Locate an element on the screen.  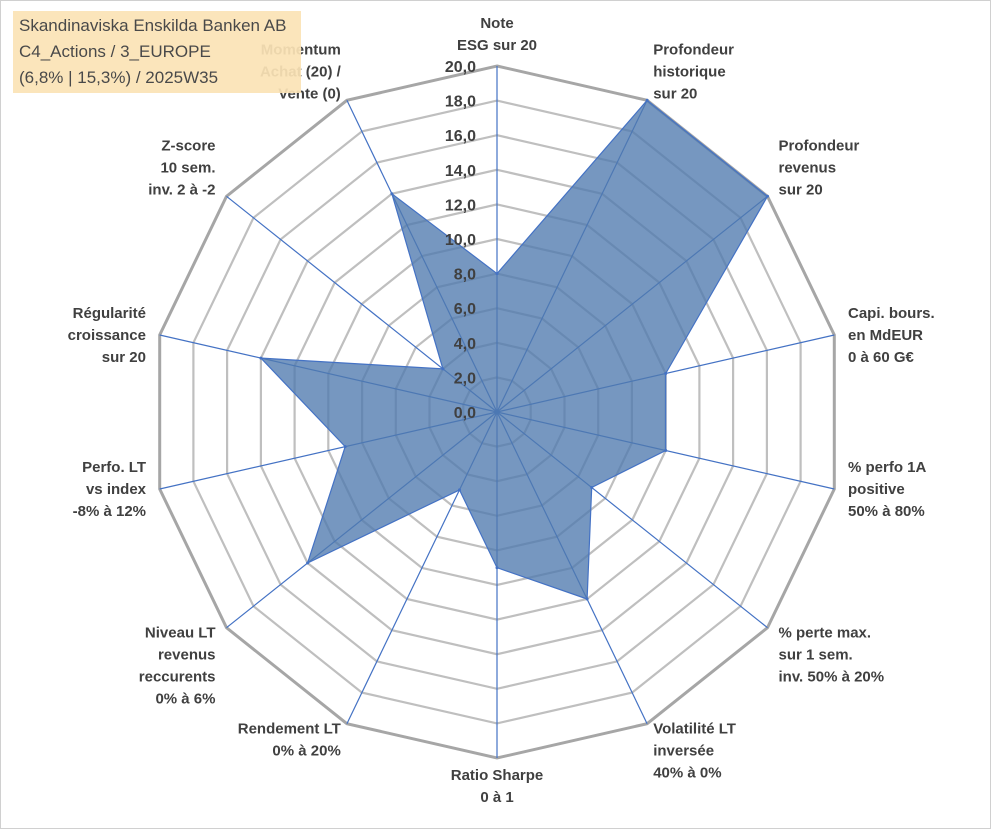
axis-label-line: 0% à 6% is located at coordinates (185, 699).